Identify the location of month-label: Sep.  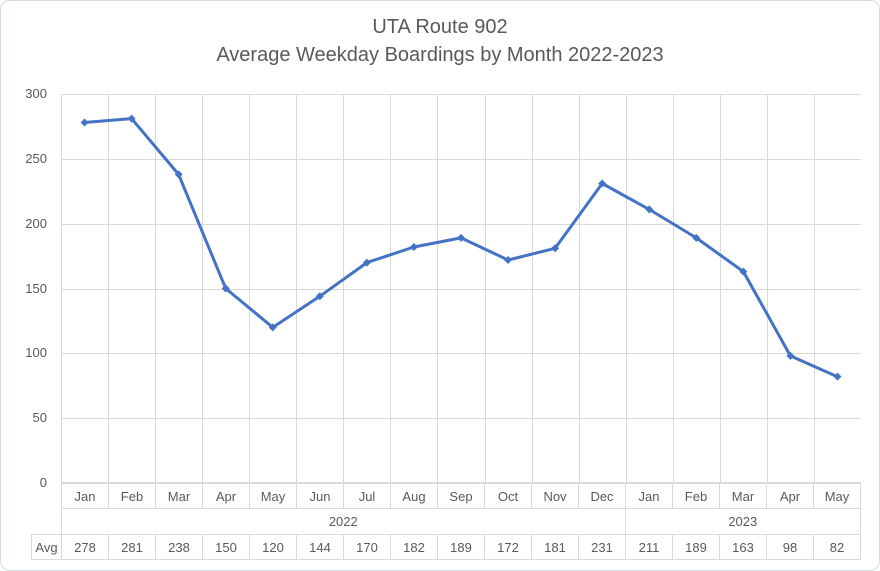
(461, 496).